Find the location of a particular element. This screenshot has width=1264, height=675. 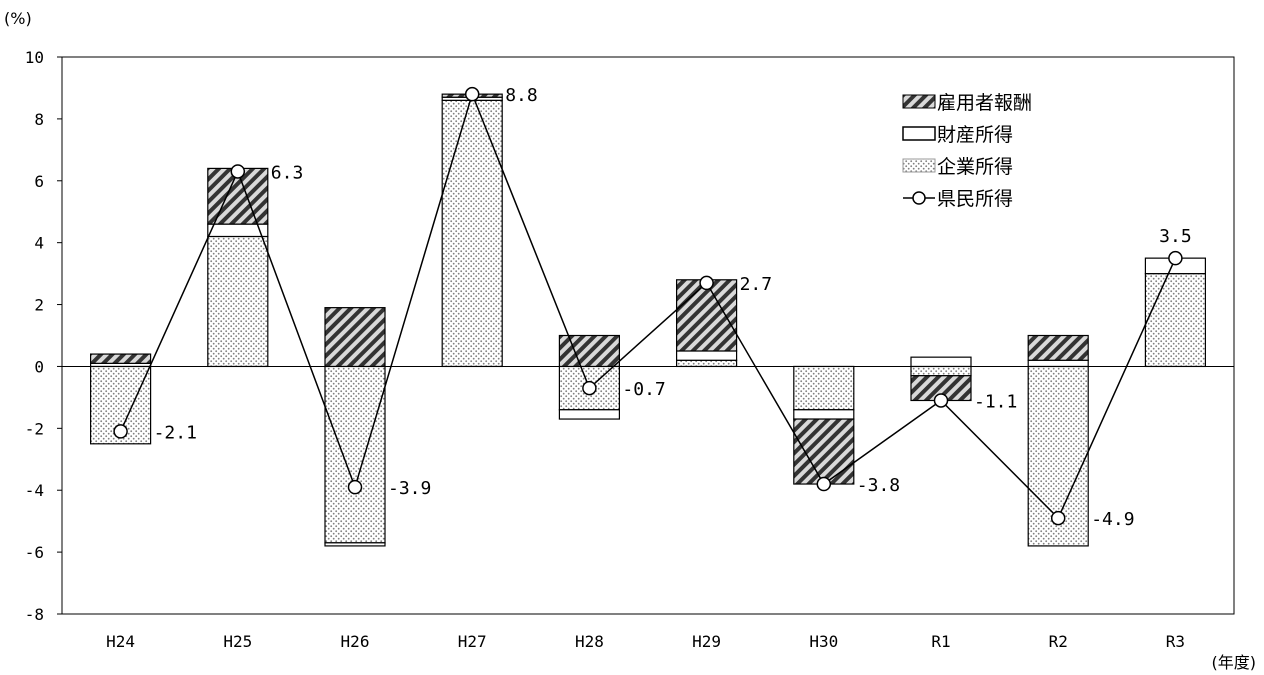

legend-item-corporate-income: 企業所得 is located at coordinates (957, 167).